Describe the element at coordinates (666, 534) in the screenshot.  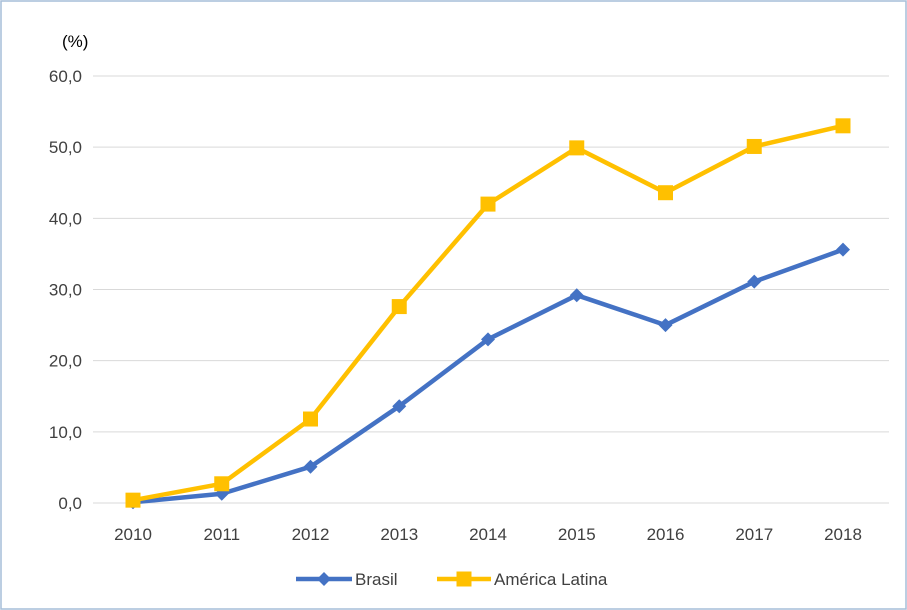
I see `x-tick-label: 2016` at that location.